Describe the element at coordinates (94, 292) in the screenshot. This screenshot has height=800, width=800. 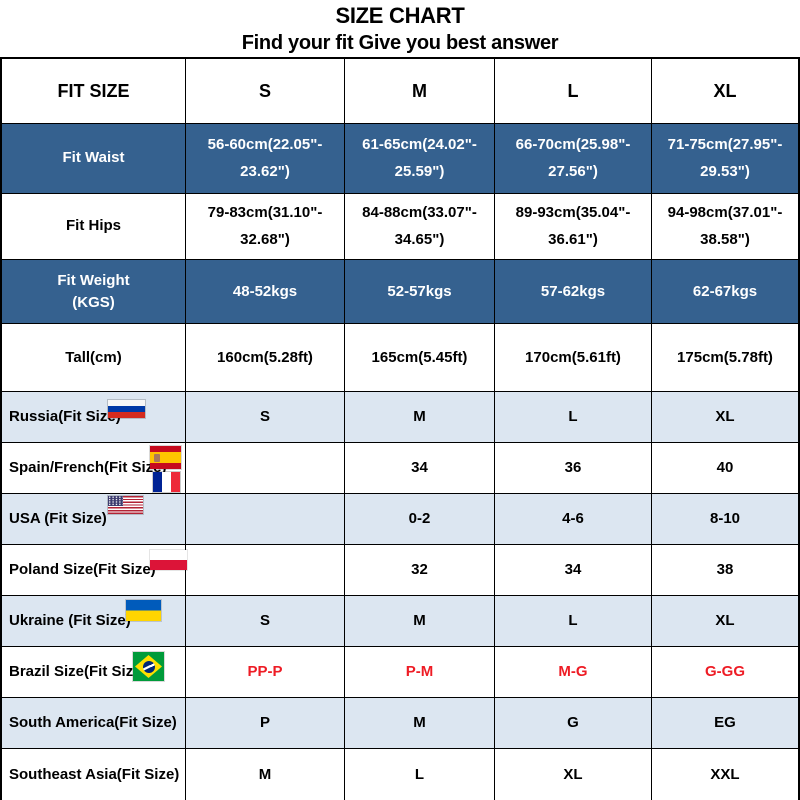
I see `row-label: Fit Weight (KGS)` at that location.